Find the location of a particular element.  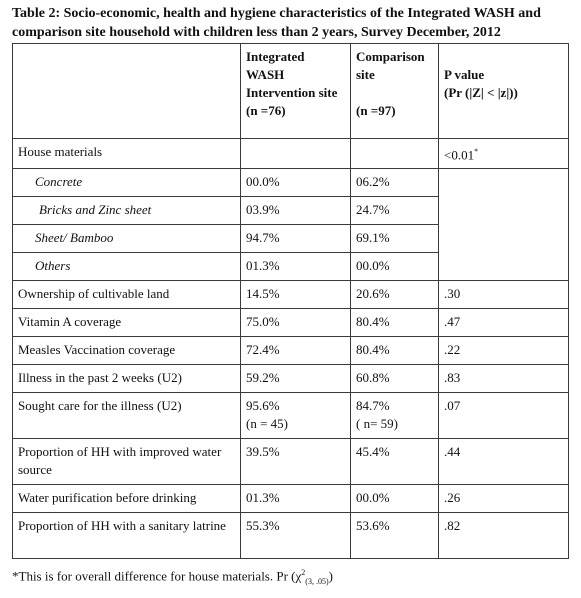

cell-comparison: 24.7% is located at coordinates (394, 211).